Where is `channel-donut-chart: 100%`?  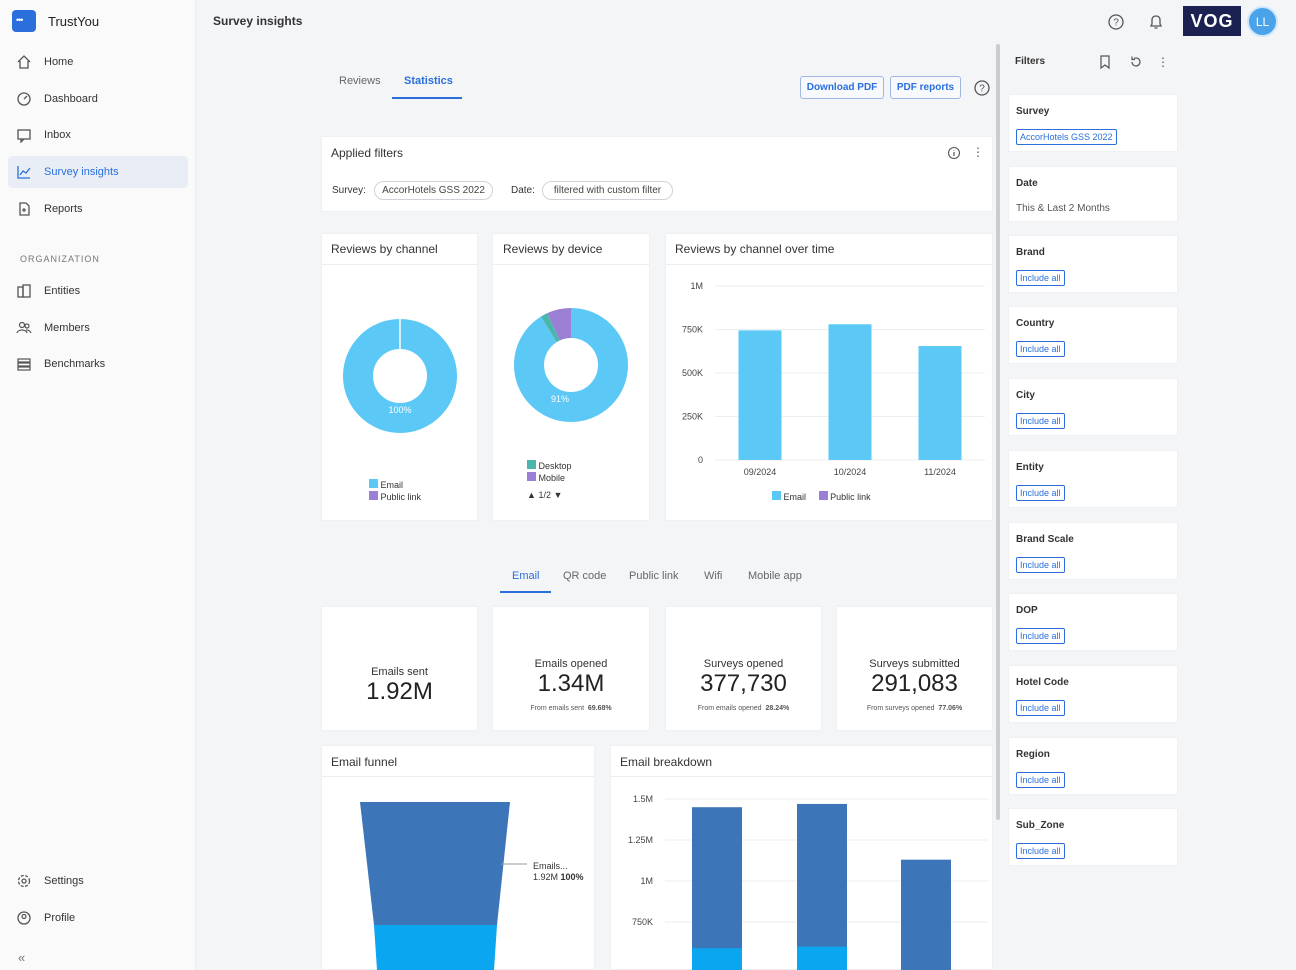
channel-donut-chart: 100% is located at coordinates (400, 376).